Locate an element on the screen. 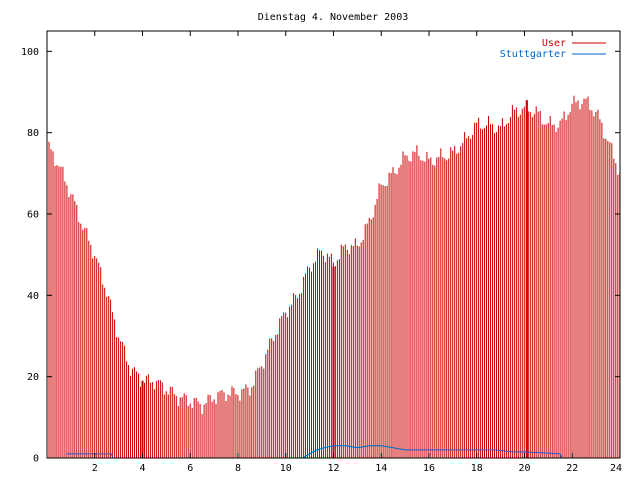 The height and width of the screenshot is (480, 640). legend: User Stuttgarter is located at coordinates (553, 49).